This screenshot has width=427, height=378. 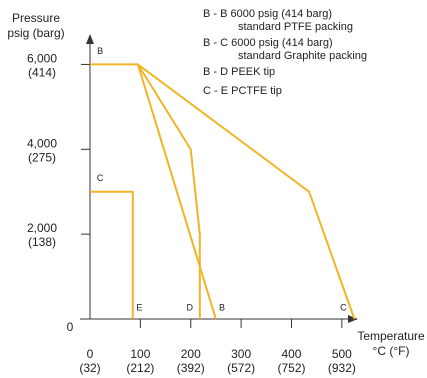 I want to click on point-label-d: D, so click(x=189, y=308).